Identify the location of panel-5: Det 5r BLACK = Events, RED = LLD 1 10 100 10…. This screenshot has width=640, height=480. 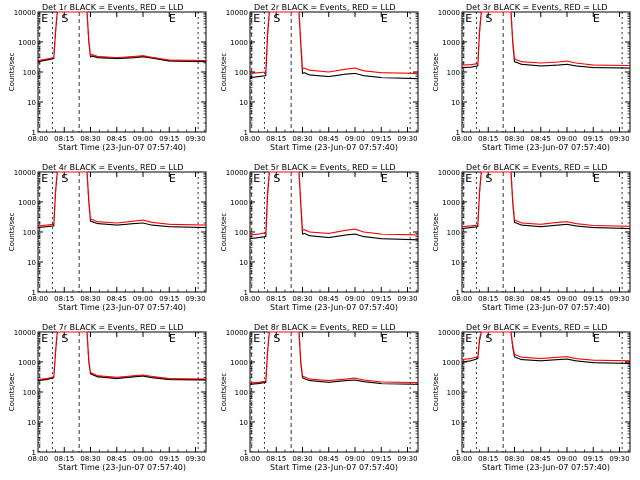
(319, 237).